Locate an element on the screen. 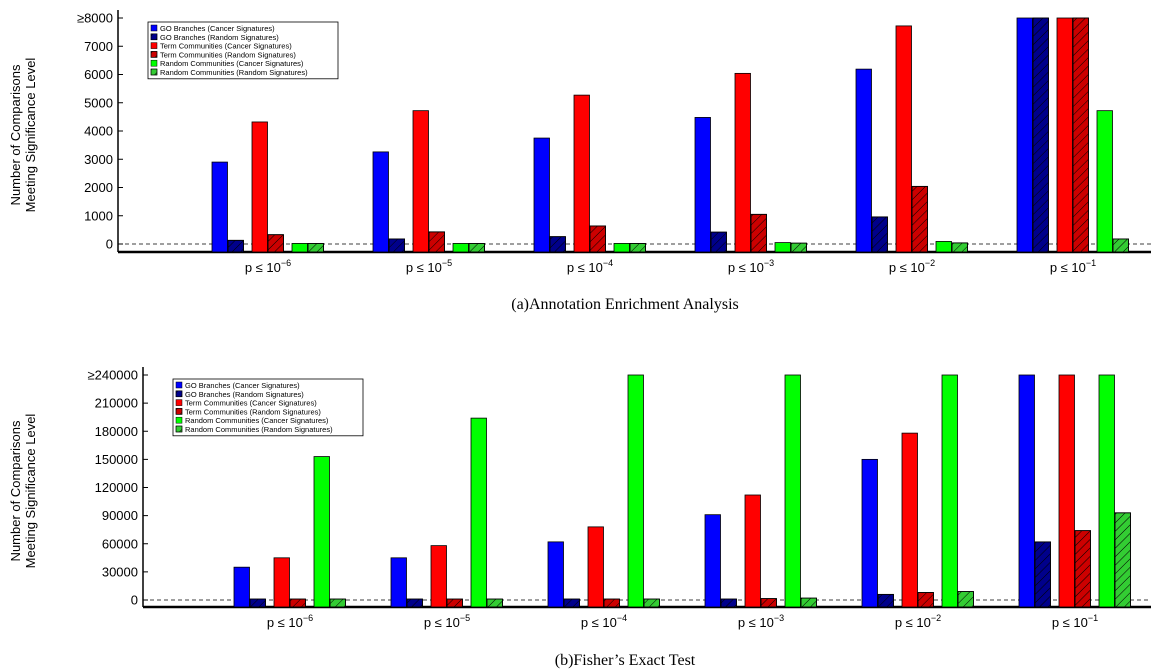 This screenshot has width=1151, height=672. y-tick-label: 60000 is located at coordinates (120, 543).